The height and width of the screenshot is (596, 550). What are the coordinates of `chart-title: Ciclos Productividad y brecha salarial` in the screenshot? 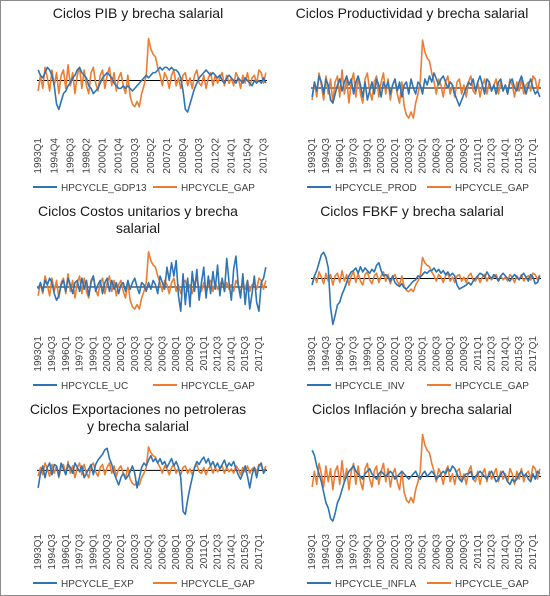 It's located at (412, 13).